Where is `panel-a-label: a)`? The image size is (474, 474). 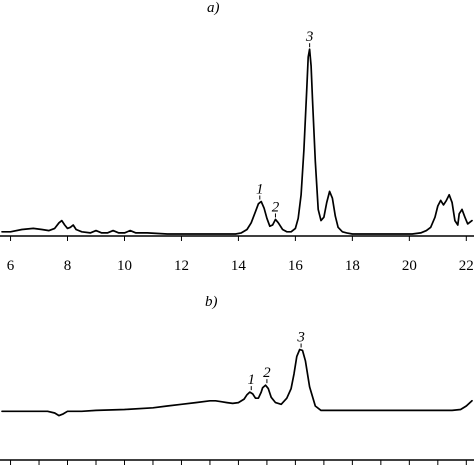 panel-a-label: a) is located at coordinates (213, 8).